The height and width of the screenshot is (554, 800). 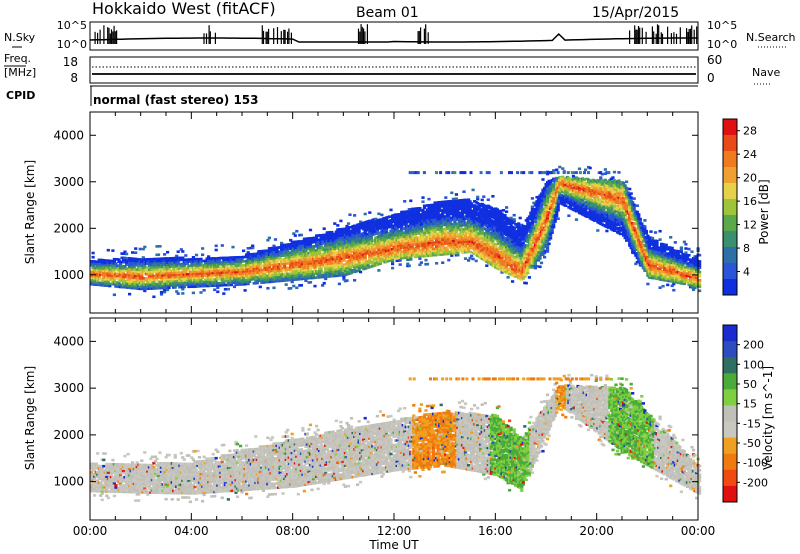 What do you see at coordinates (722, 44) in the screenshot?
I see `nsearch-tick-bottom: 10^0` at bounding box center [722, 44].